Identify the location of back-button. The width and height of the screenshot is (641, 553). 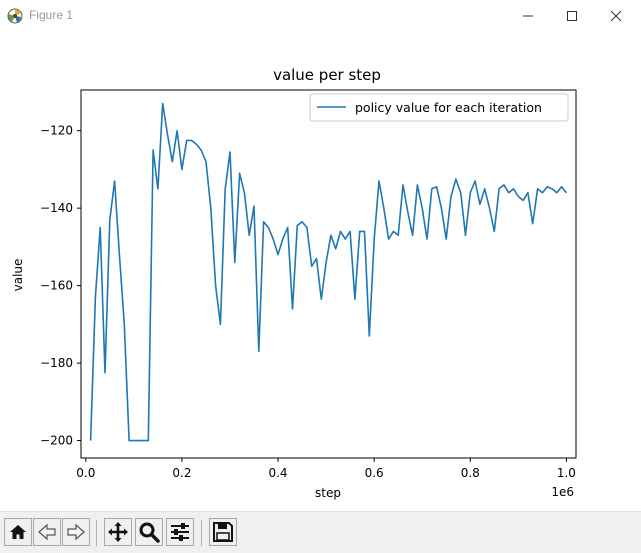
(47, 532).